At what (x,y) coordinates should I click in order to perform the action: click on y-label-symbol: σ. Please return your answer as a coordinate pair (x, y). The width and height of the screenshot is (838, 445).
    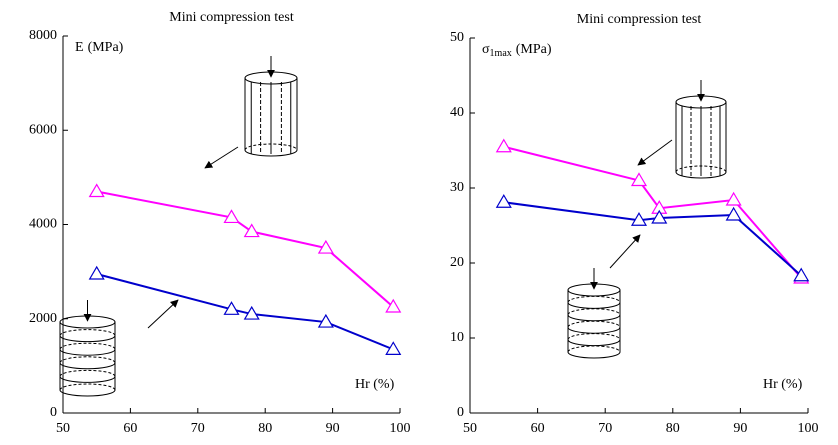
    Looking at the image, I should click on (486, 49).